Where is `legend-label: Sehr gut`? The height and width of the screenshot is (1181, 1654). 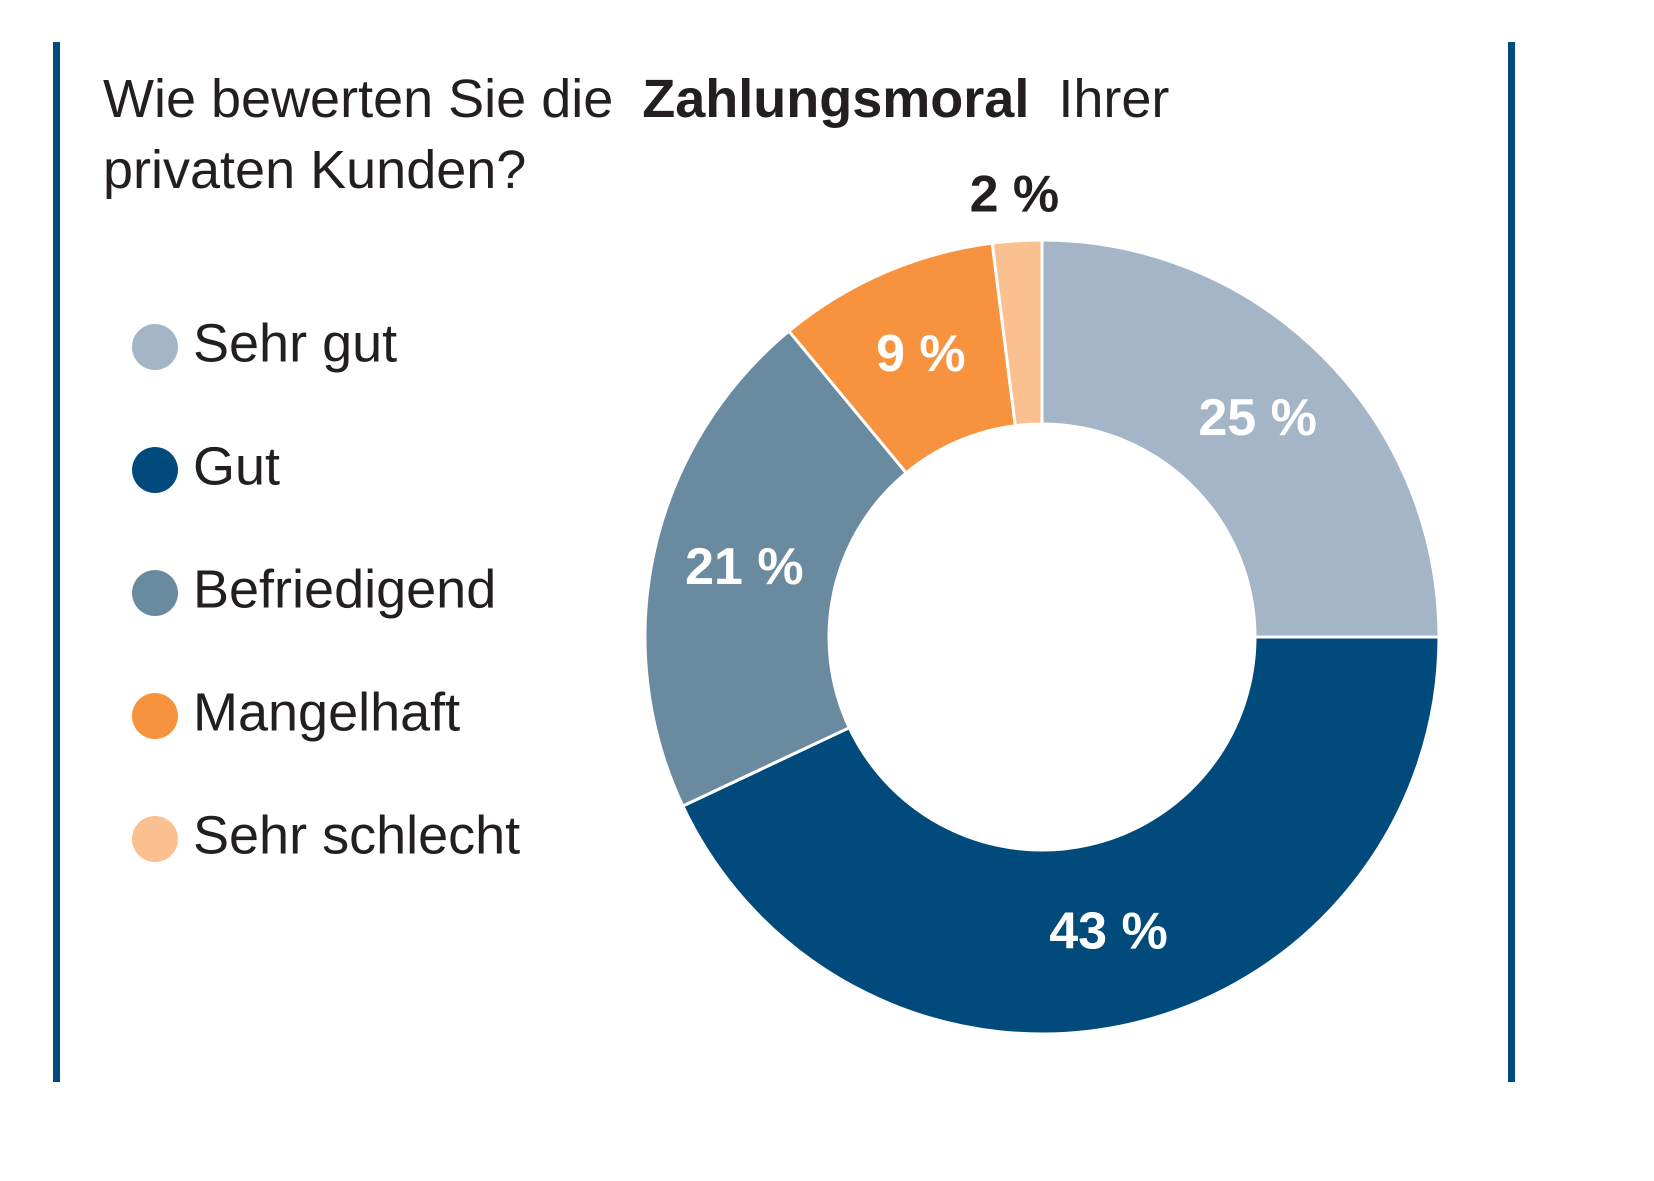 legend-label: Sehr gut is located at coordinates (295, 343).